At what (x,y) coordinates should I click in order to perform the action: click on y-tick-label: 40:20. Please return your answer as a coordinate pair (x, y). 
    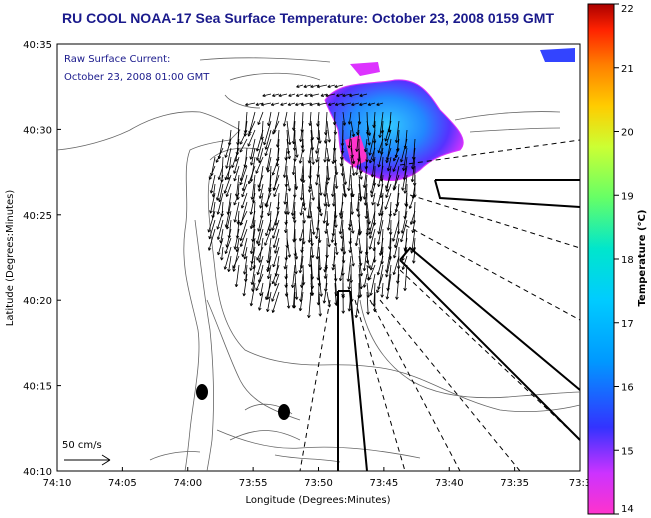
    Looking at the image, I should click on (37, 301).